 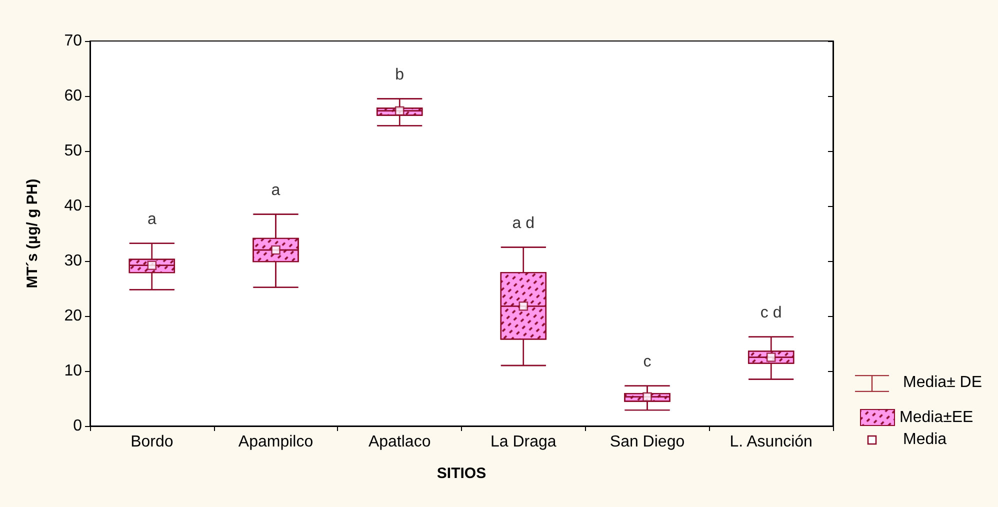 I want to click on y-tick-label: 20, so click(x=73, y=316).